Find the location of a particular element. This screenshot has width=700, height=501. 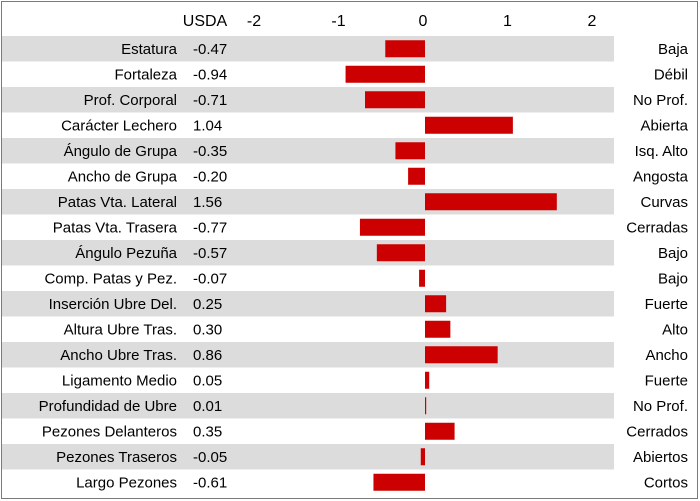

chart-header: USDA -2 -1 0 1 2 is located at coordinates (390, 21).